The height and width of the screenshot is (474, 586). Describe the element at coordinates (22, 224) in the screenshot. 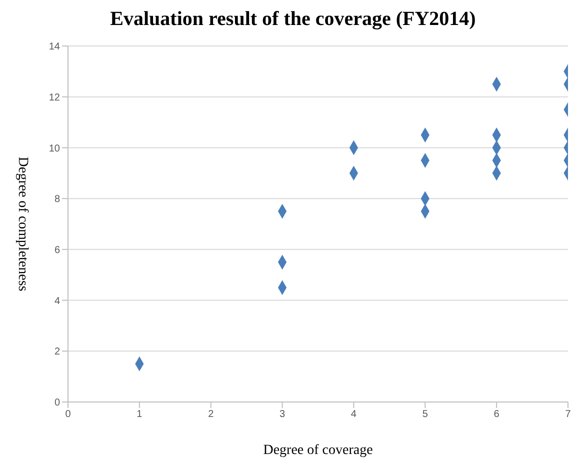

I see `y-axis-title: Degree of completeness` at that location.